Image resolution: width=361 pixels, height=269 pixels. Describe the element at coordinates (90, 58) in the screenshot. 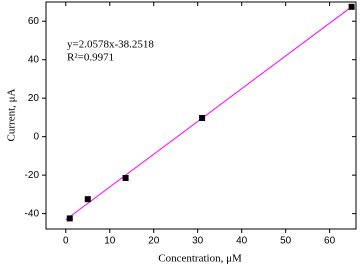

I see `annotation: R²=0.9971` at that location.